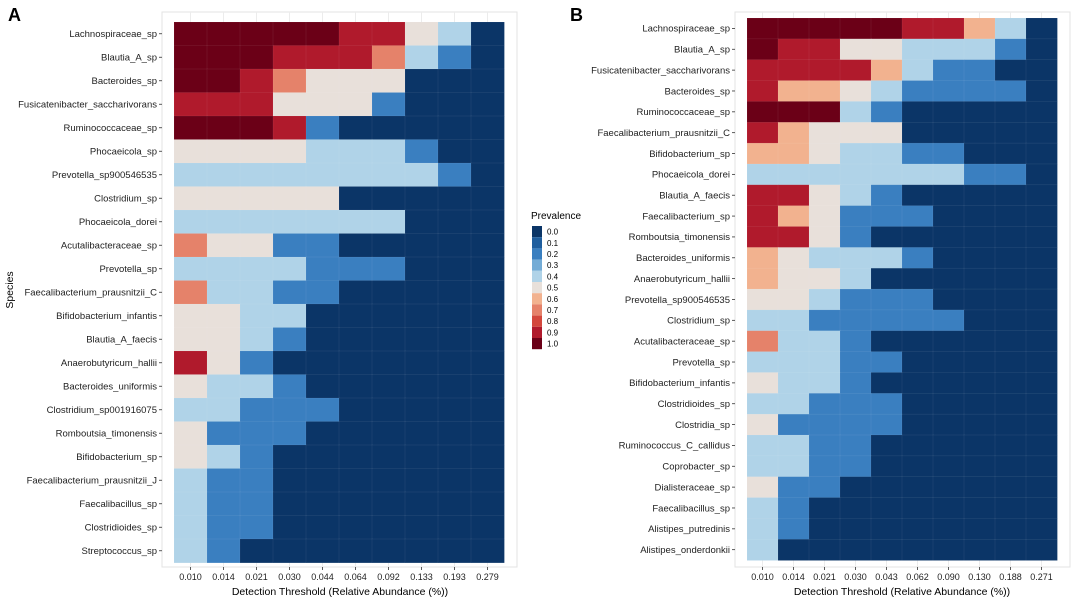 This screenshot has height=599, width=1084. What do you see at coordinates (677, 300) in the screenshot?
I see `species-label: Prevotella_sp900546535` at bounding box center [677, 300].